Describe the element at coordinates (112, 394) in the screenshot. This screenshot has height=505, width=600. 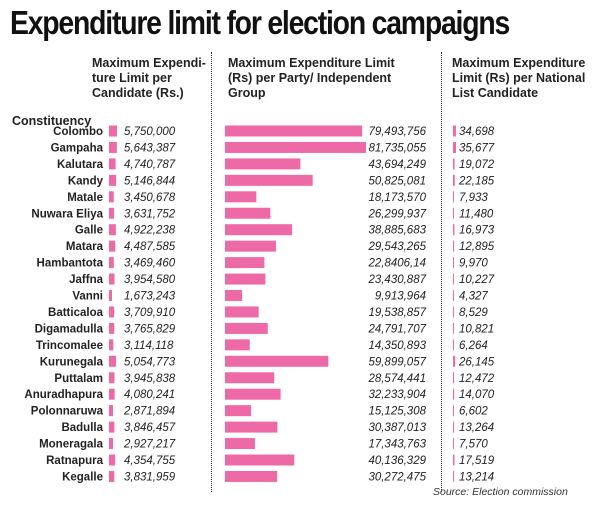
I see `candidate-bar-anuradhapura` at that location.